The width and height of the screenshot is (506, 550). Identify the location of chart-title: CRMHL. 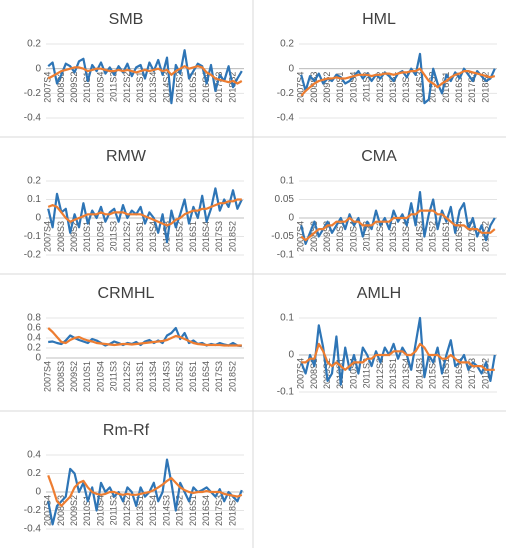
(126, 293).